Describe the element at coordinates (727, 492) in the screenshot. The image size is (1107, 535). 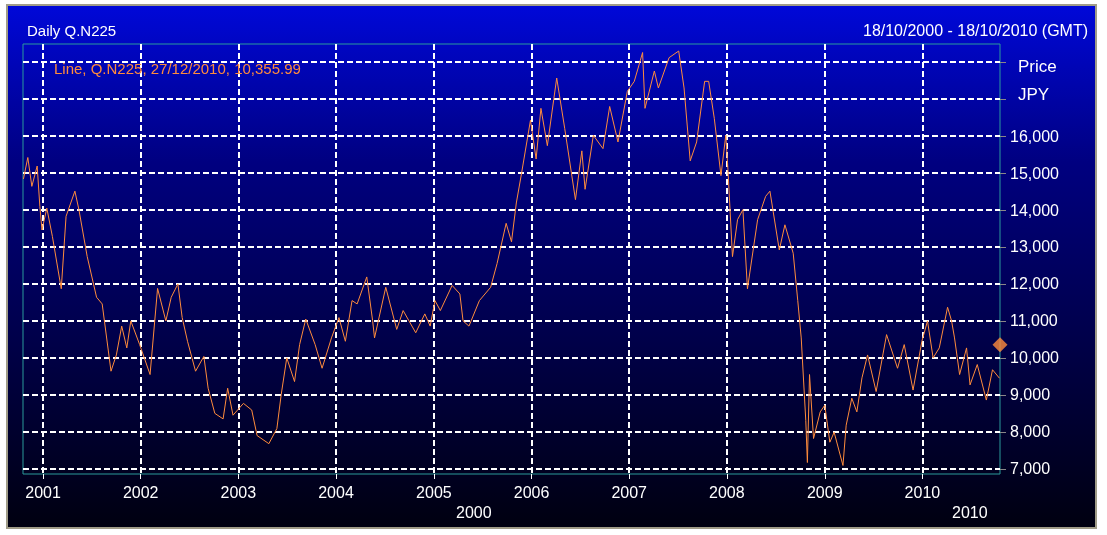
I see `x-tick-label: 2008` at that location.